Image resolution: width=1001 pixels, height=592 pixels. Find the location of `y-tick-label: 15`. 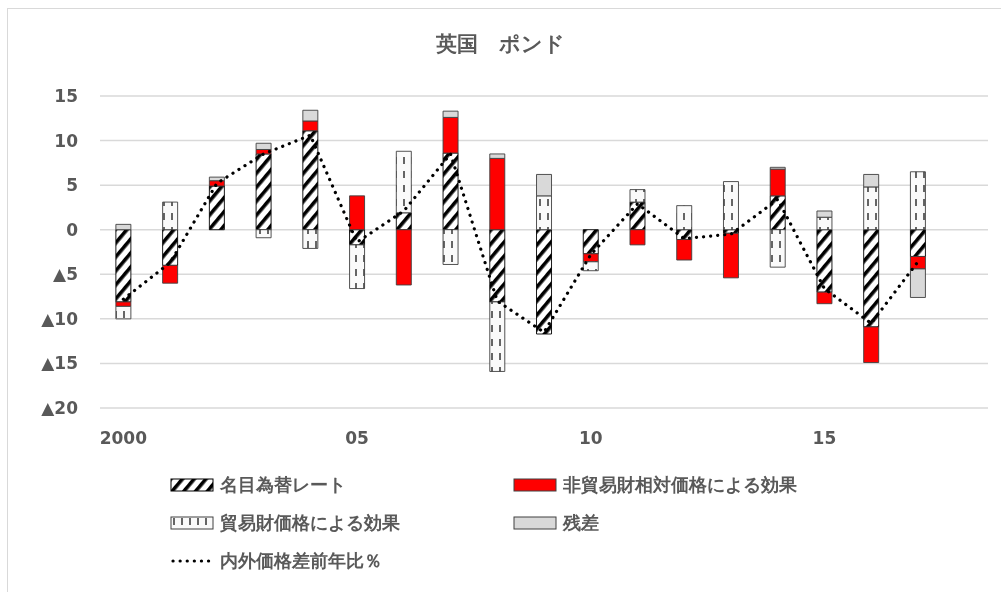

y-tick-label: 15 is located at coordinates (66, 96).